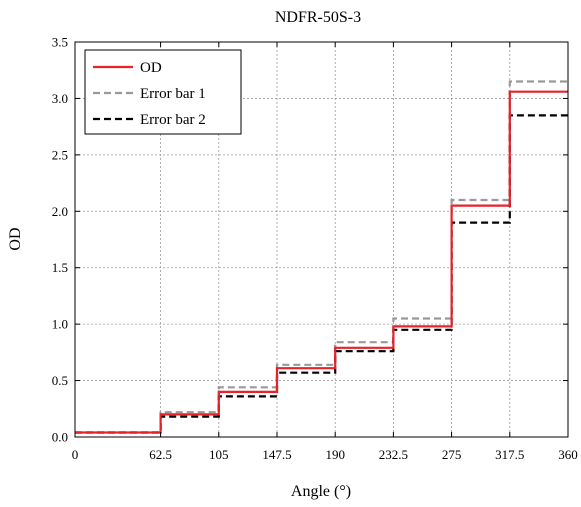 The width and height of the screenshot is (581, 507). I want to click on x-tick-label: 317.5, so click(509, 454).